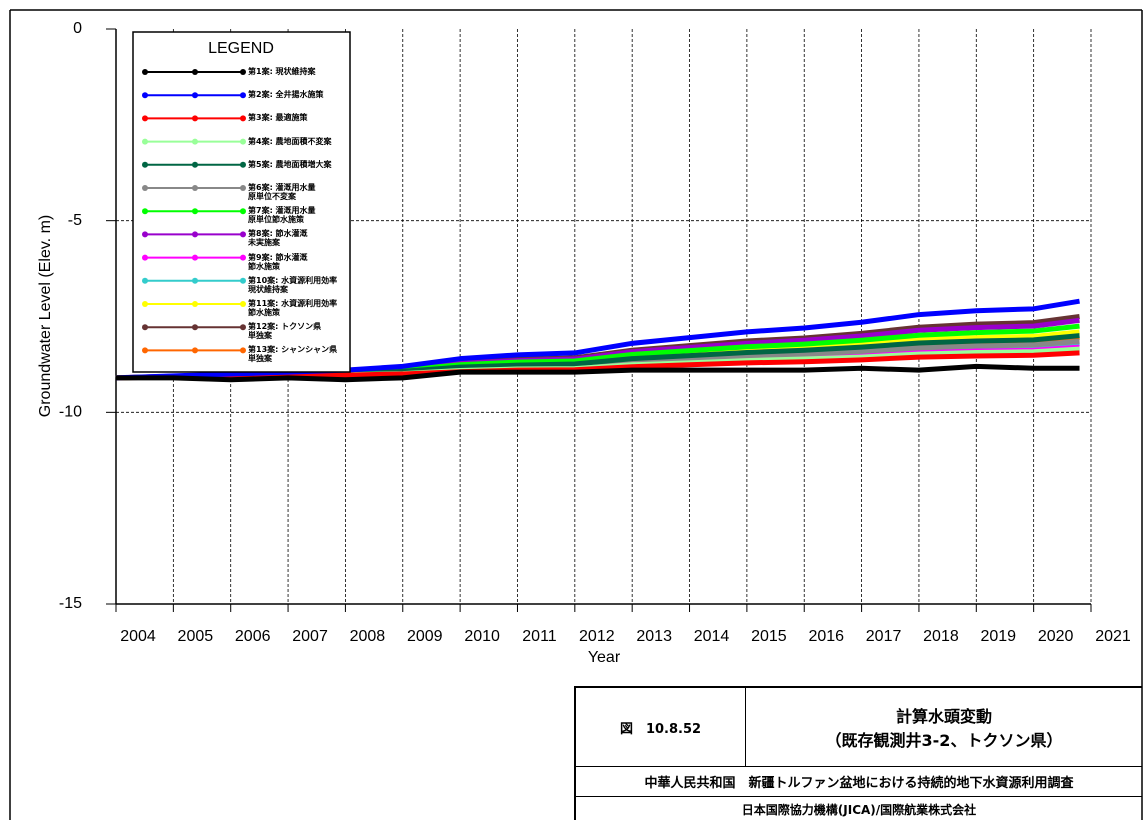  What do you see at coordinates (70, 603) in the screenshot?
I see `y-tick-label: -15` at bounding box center [70, 603].